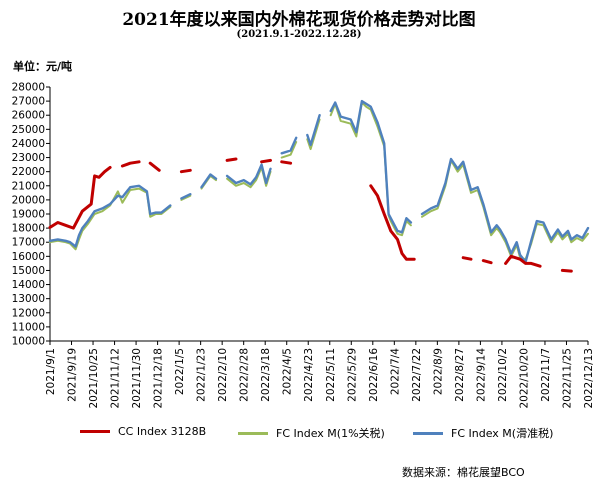 This screenshot has height=489, width=598. Describe the element at coordinates (51, 371) in the screenshot. I see `x-tick-label: 2021/9/1` at that location.